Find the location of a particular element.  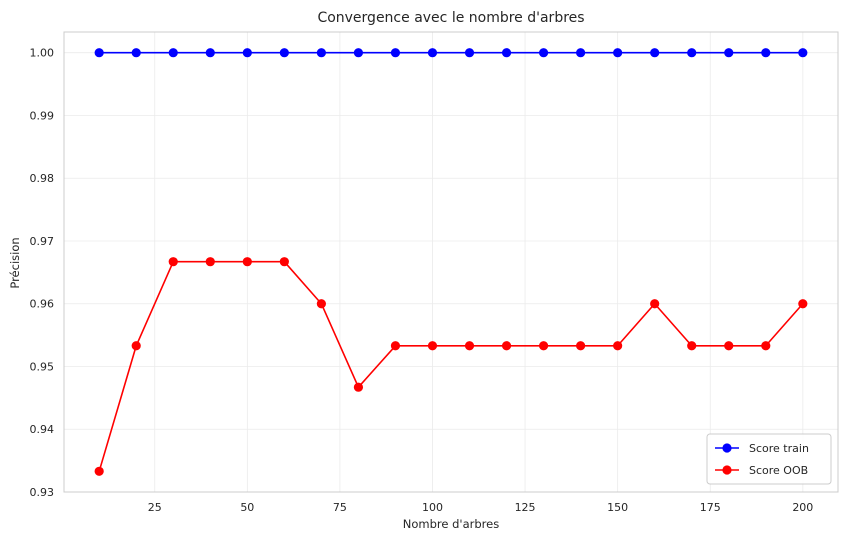

x-tick-label: 150 is located at coordinates (617, 507).